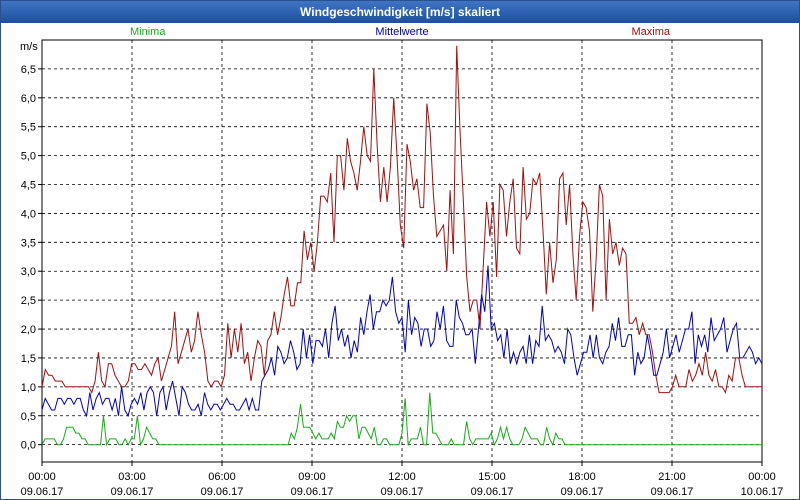 The width and height of the screenshot is (800, 500). Describe the element at coordinates (401, 32) in the screenshot. I see `legend-mittelwerte: Mittelwerte` at that location.